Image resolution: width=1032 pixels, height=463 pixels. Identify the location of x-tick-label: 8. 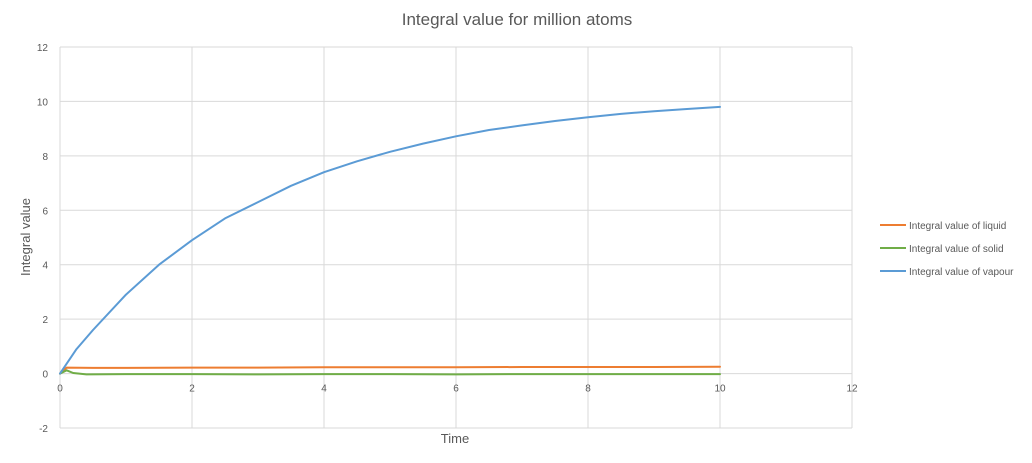
(588, 389).